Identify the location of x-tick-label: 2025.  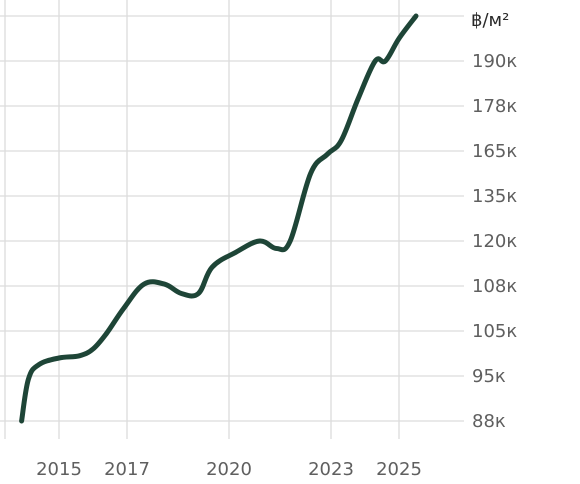
(399, 469).